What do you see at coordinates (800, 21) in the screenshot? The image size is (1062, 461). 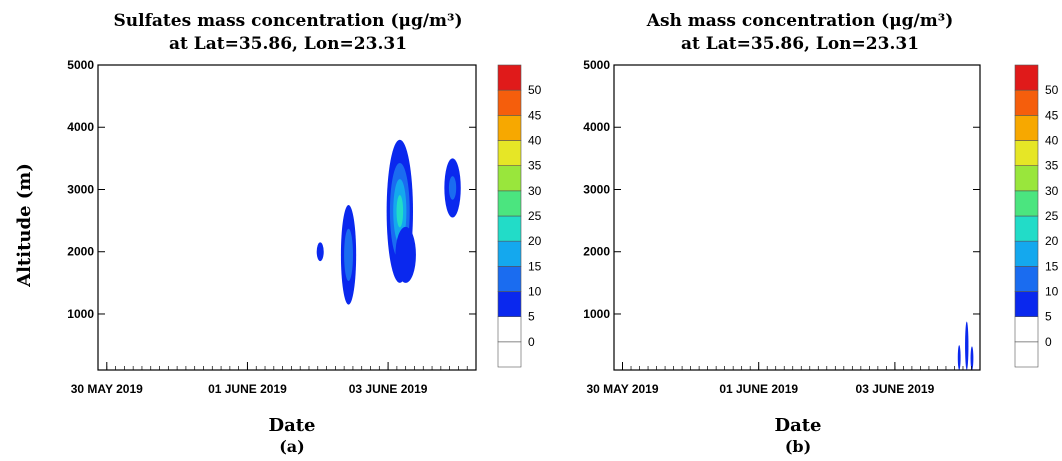 I see `chart-title-line1: Ash mass concentration (μg/m³)` at bounding box center [800, 21].